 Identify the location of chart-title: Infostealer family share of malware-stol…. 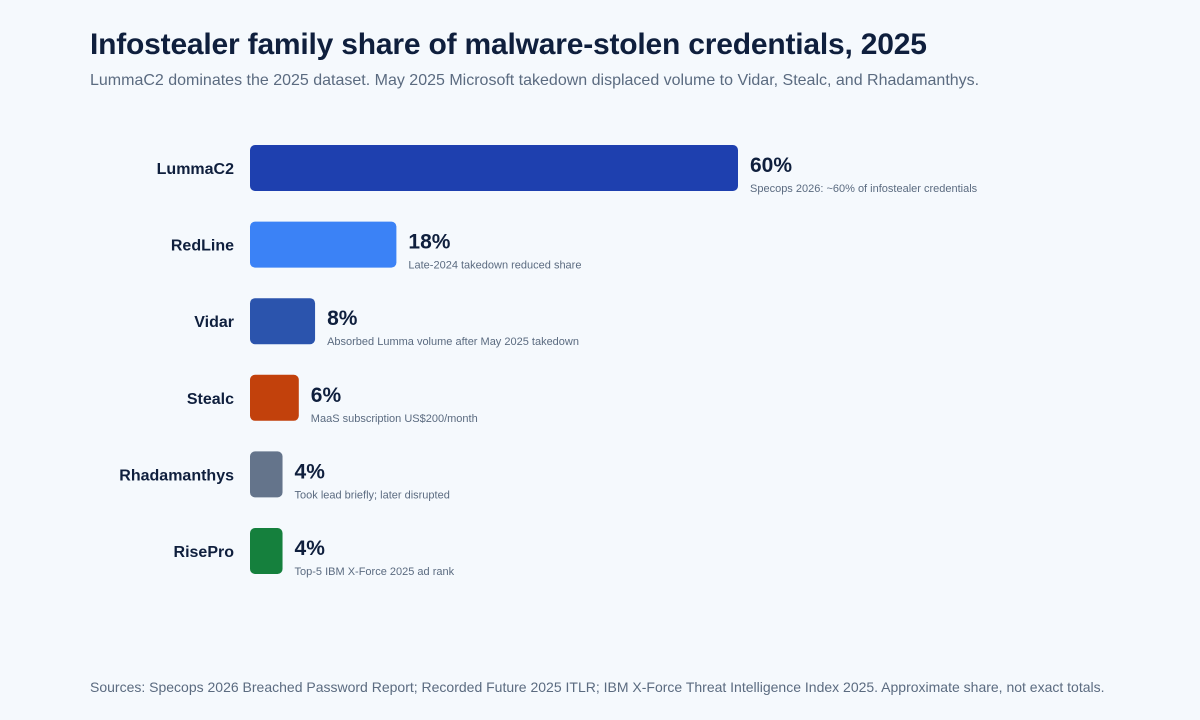
(508, 44).